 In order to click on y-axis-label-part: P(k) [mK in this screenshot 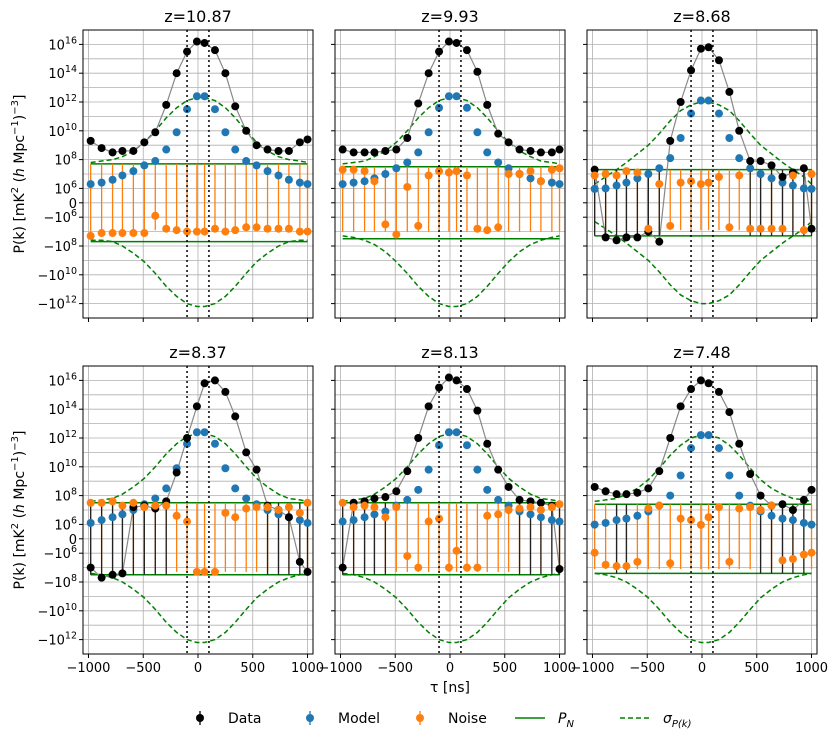, I will do `click(20, 558)`.